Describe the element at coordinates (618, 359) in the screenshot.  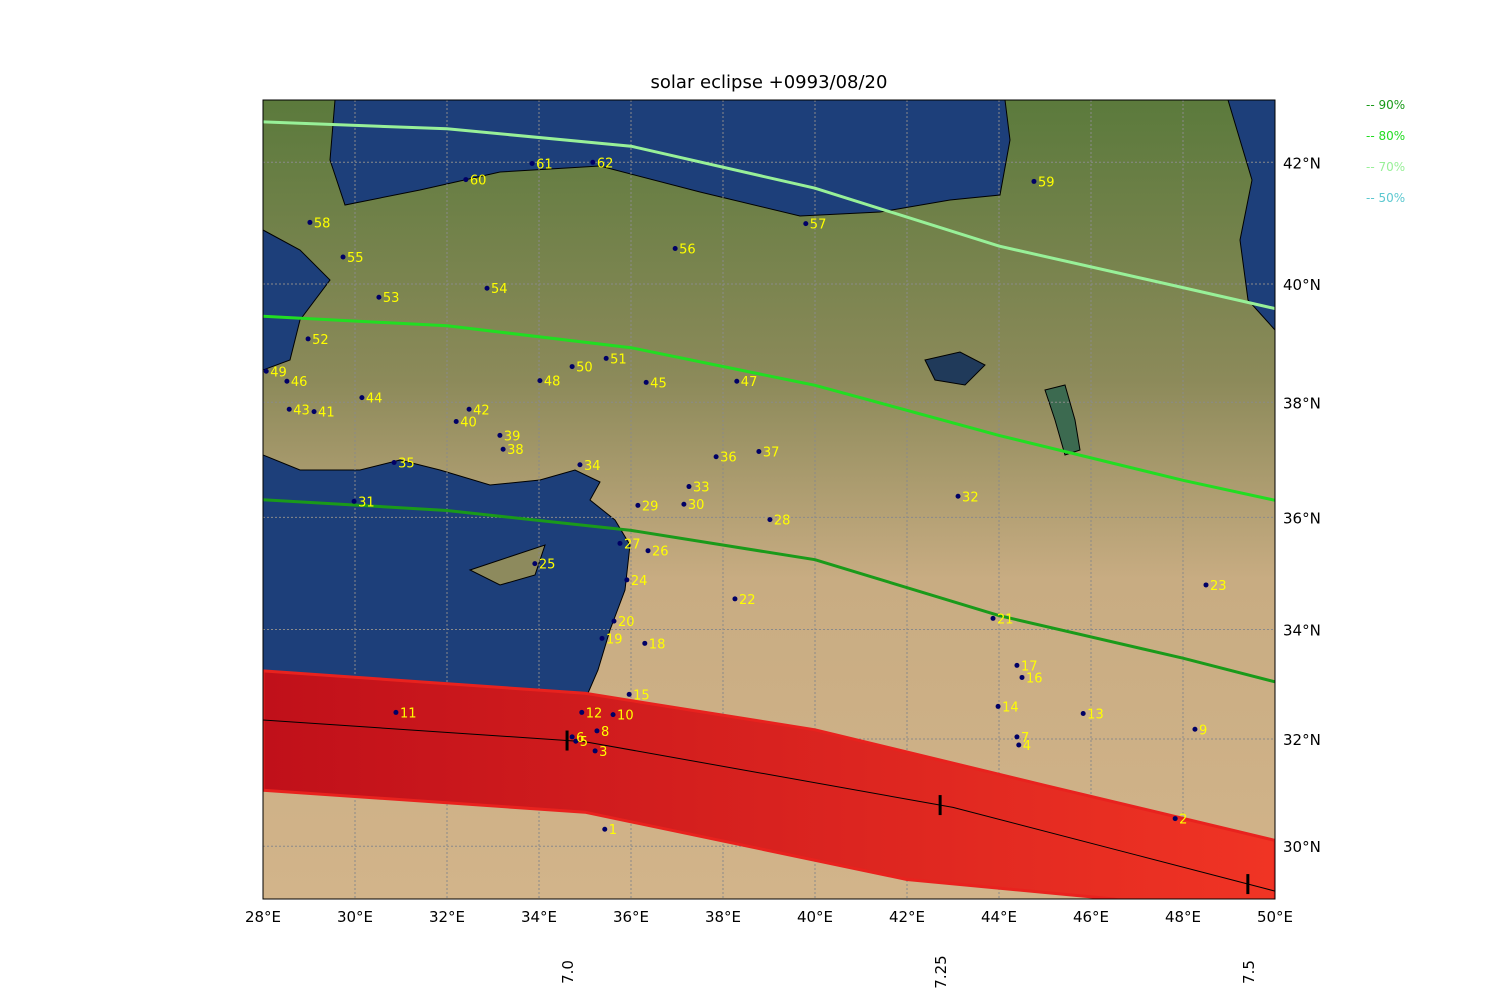
I see `place-label: 51` at that location.